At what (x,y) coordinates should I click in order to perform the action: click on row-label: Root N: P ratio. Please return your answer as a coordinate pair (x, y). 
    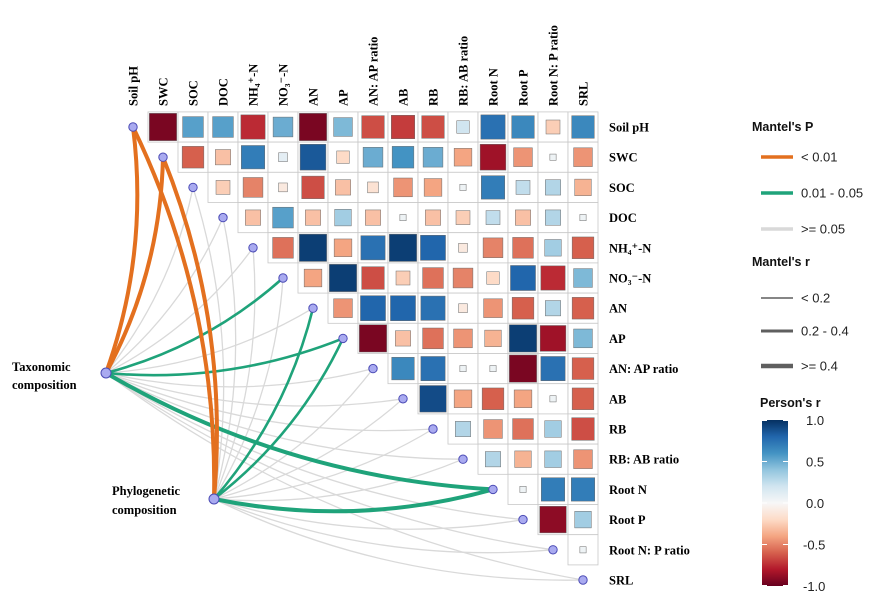
    Looking at the image, I should click on (649, 550).